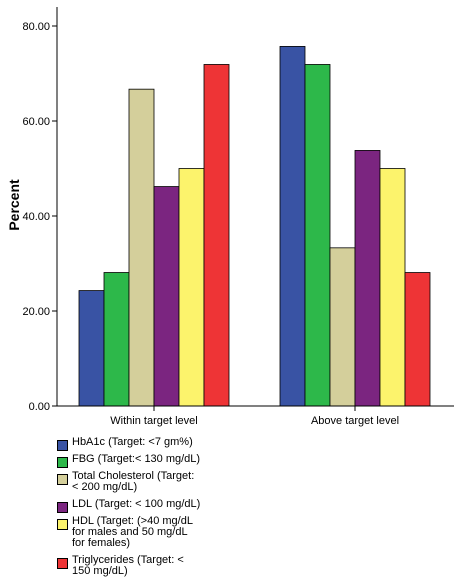  Describe the element at coordinates (40, 210) in the screenshot. I see `y-axis: 0.00 20.00 40.00 60.00 80.00` at that location.